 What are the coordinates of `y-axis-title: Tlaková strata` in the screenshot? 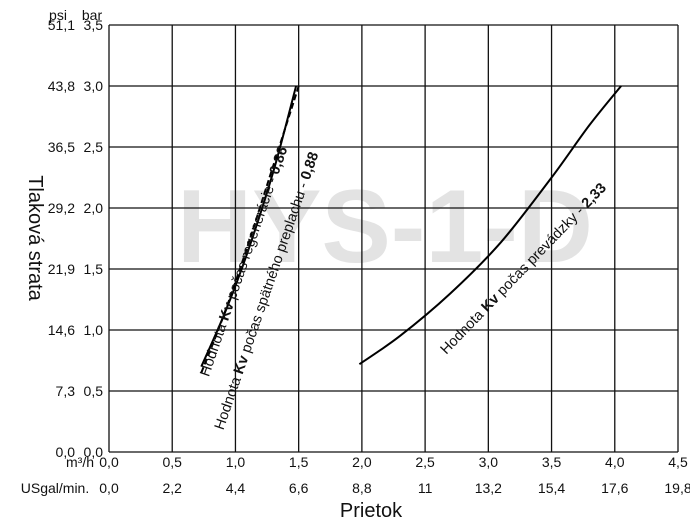 It's located at (35, 238).